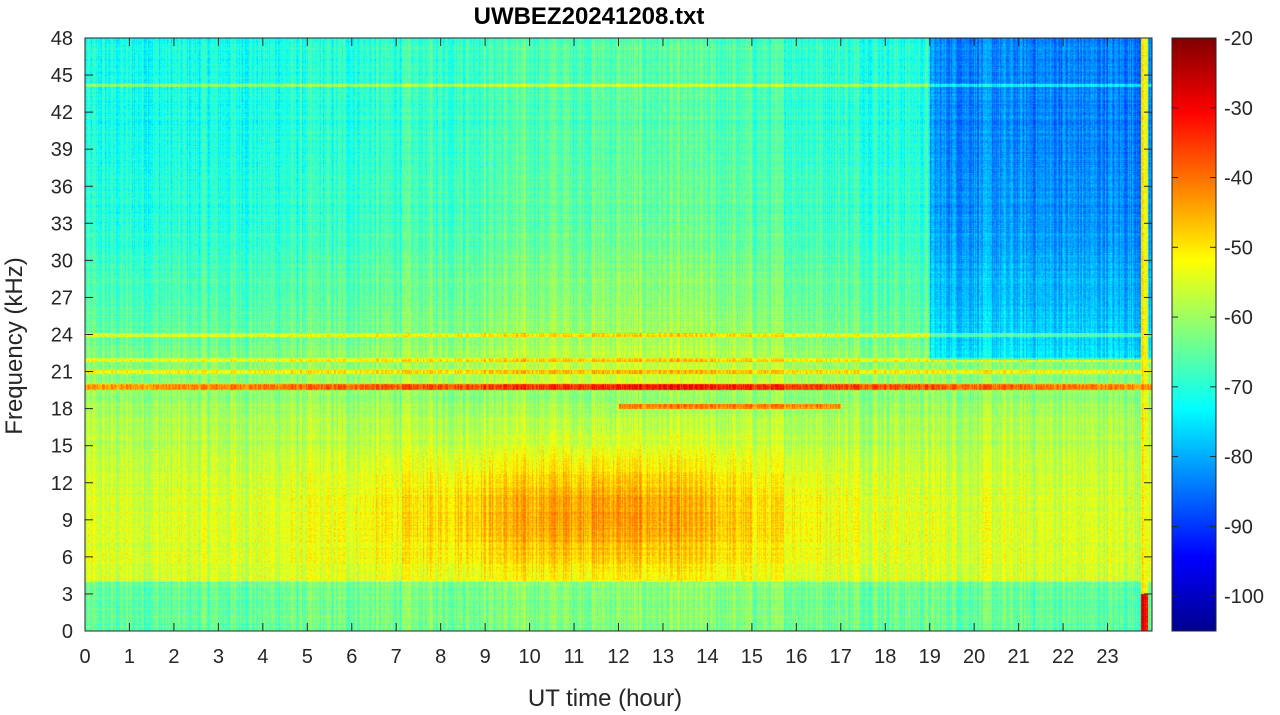 This screenshot has width=1280, height=715. What do you see at coordinates (67, 632) in the screenshot?
I see `y-tick-label: 0` at bounding box center [67, 632].